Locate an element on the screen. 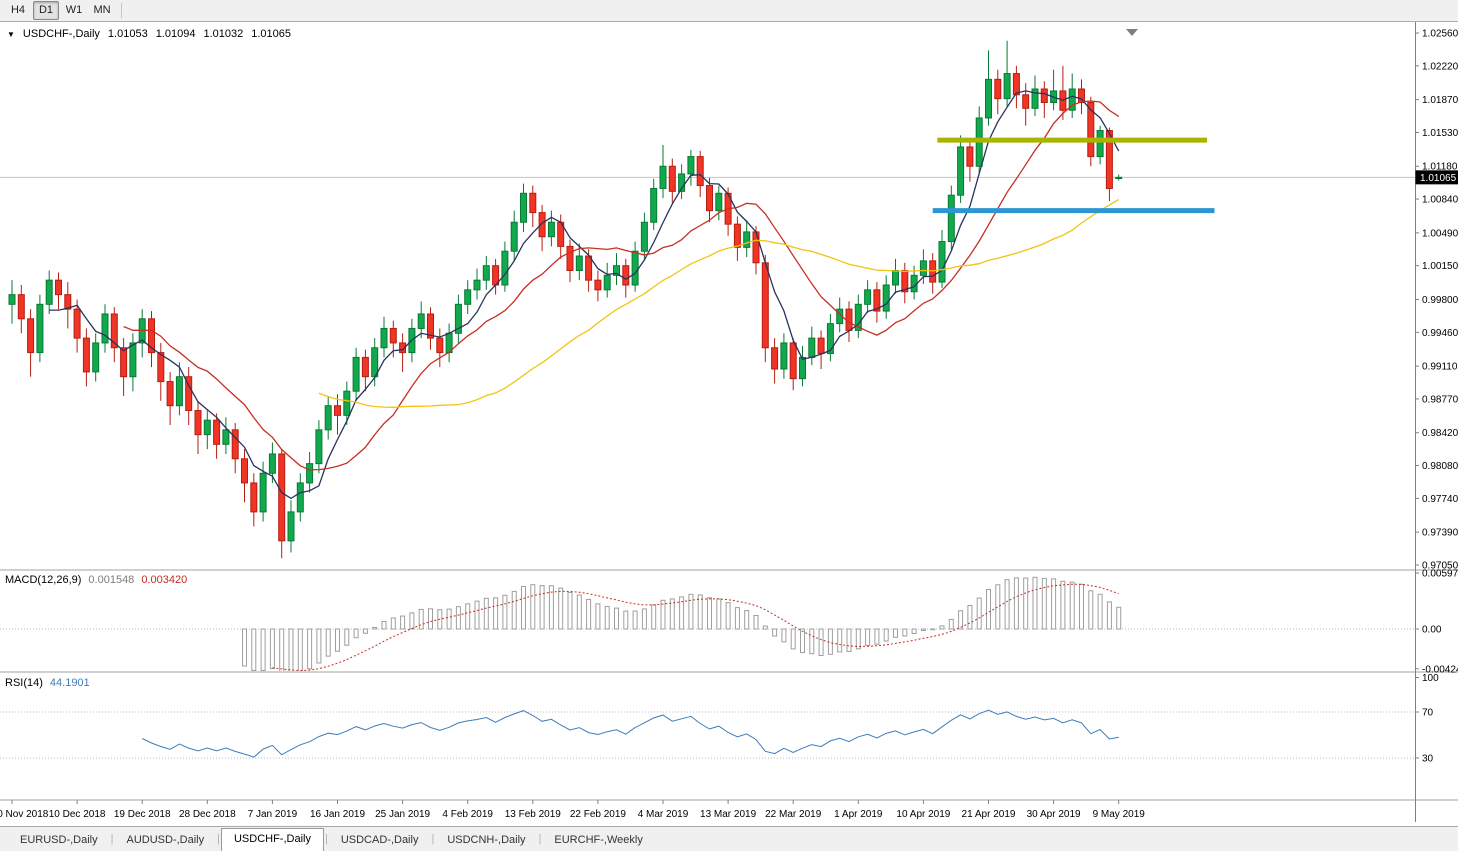 The image size is (1458, 851). svg-text: 0.98420 is located at coordinates (1440, 433).